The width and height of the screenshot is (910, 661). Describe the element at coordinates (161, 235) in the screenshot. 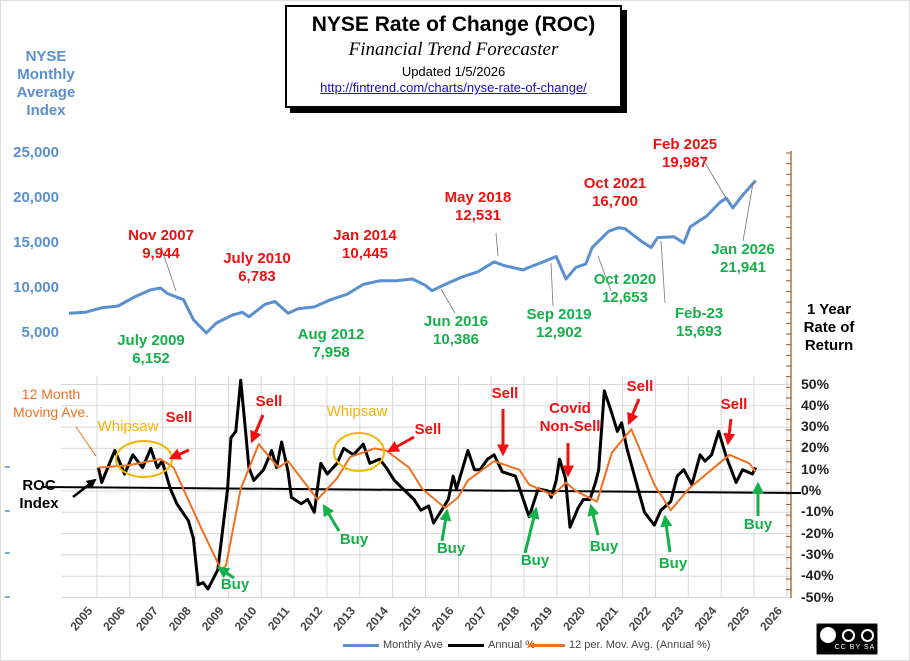

I see `annotation-text: Nov 2007` at that location.